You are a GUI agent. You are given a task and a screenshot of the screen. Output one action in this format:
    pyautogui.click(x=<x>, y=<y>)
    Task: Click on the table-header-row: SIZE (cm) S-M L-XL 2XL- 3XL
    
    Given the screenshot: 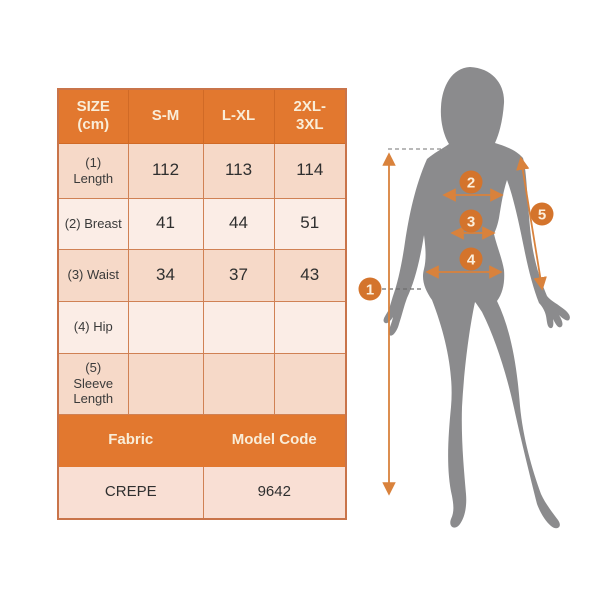 What is the action you would take?
    pyautogui.click(x=202, y=116)
    